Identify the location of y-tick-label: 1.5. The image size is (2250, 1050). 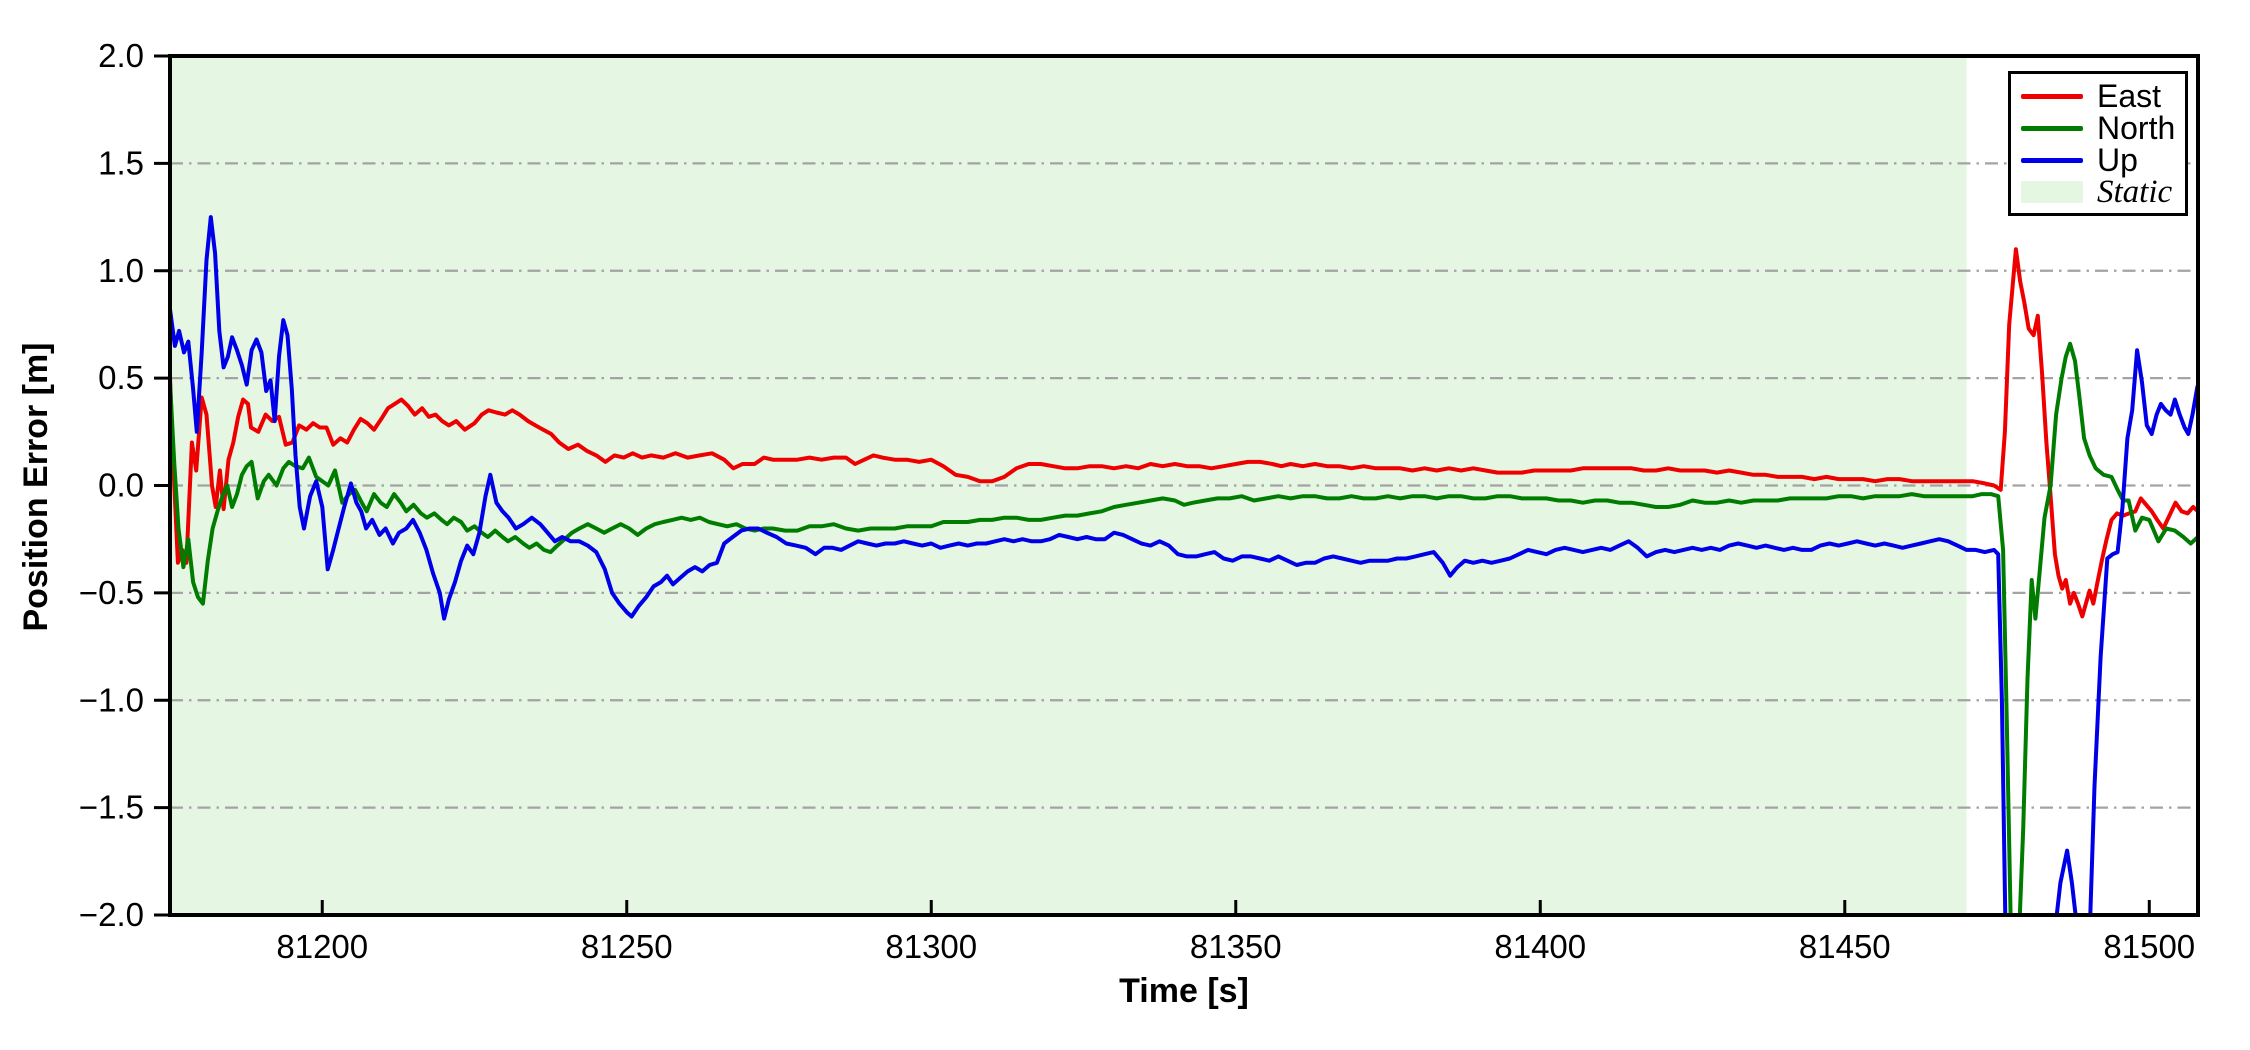
(121, 162).